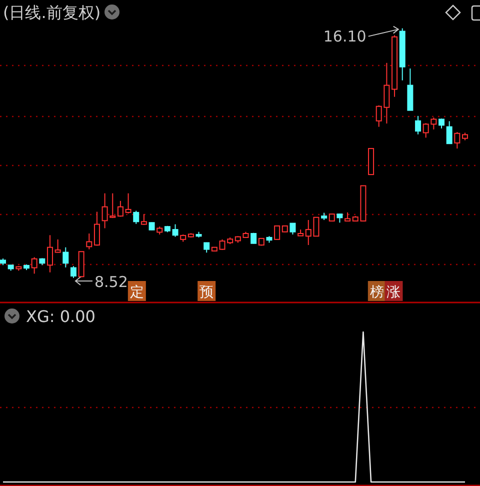 This screenshot has height=486, width=480. What do you see at coordinates (393, 292) in the screenshot?
I see `annotation: 涨` at bounding box center [393, 292].